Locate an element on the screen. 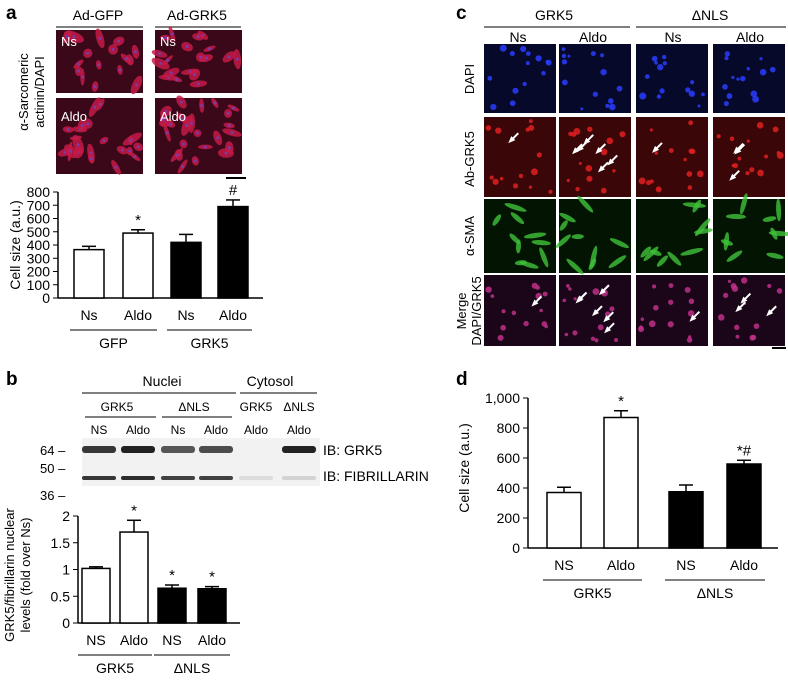  y-tick-label: 700 is located at coordinates (39, 205).